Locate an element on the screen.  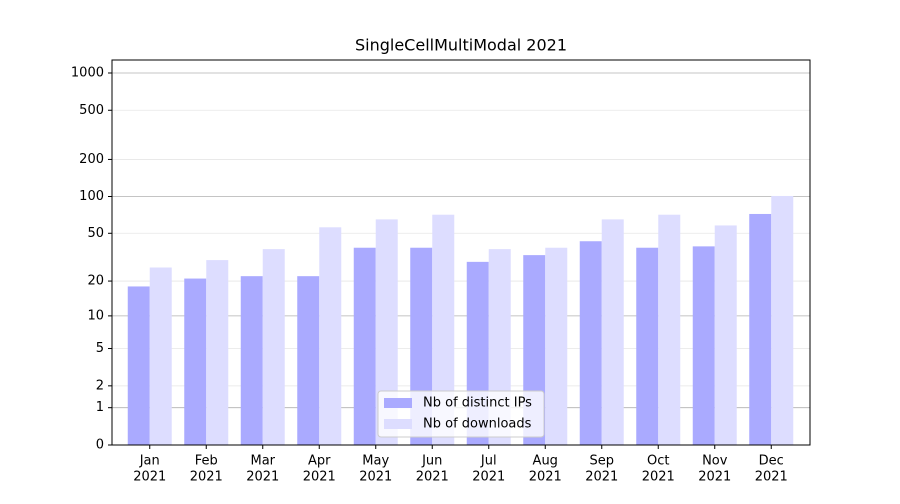
y-tick-label: 20 is located at coordinates (95, 281).